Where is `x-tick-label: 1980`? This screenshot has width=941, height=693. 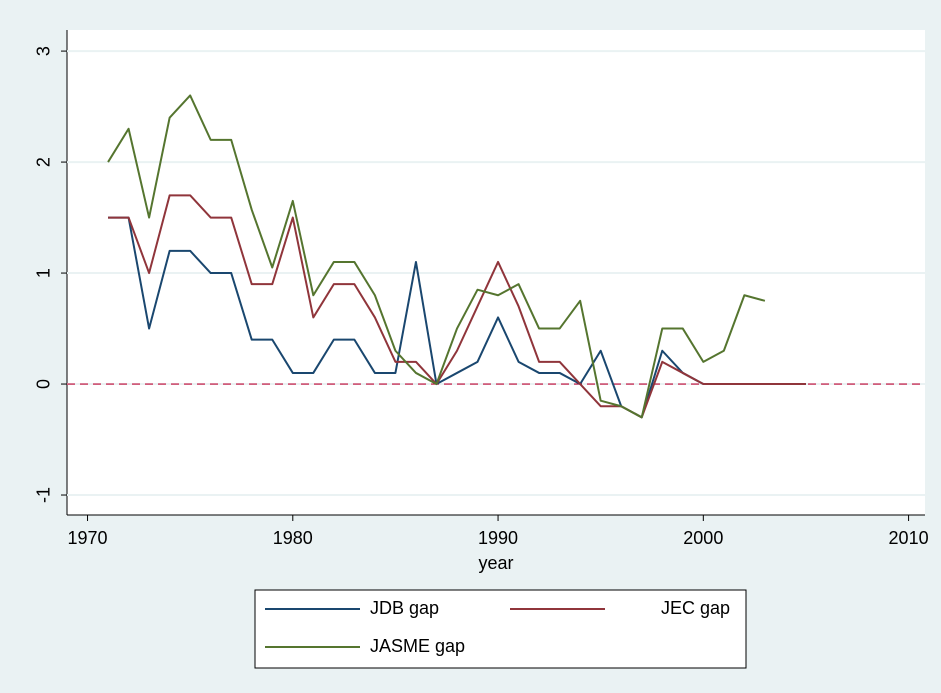 x-tick-label: 1980 is located at coordinates (293, 538).